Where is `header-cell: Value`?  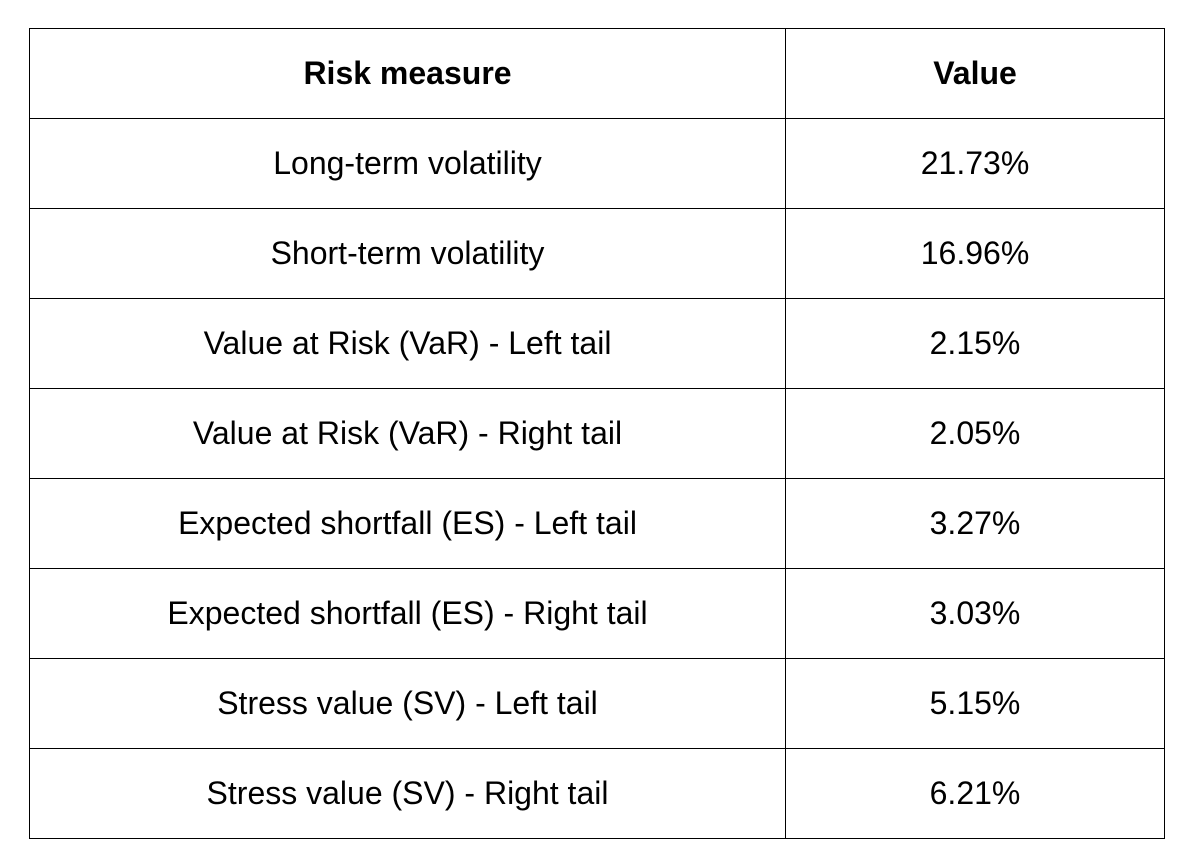 header-cell: Value is located at coordinates (975, 73).